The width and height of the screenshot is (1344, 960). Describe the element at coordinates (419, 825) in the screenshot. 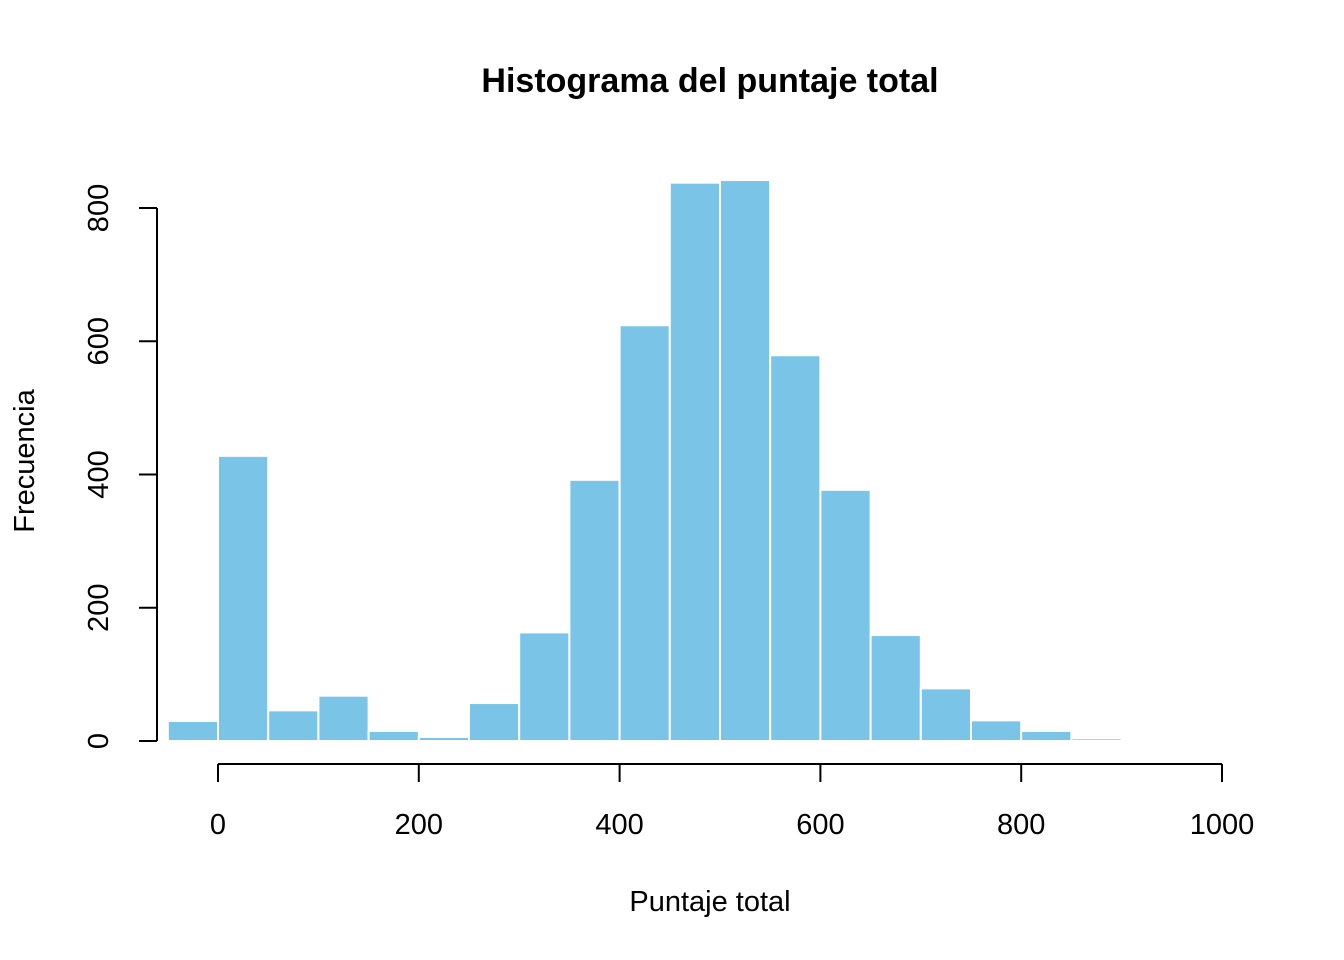

I see `x-tick-label: 200` at that location.